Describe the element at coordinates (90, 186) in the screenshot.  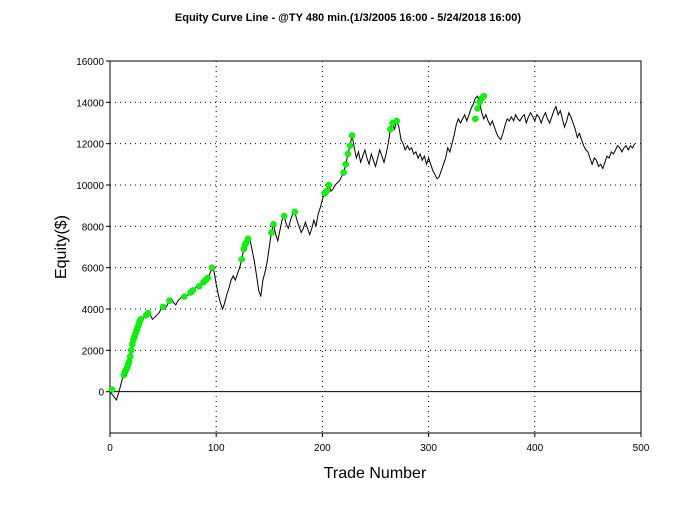
I see `y-tick-label: 10000` at that location.